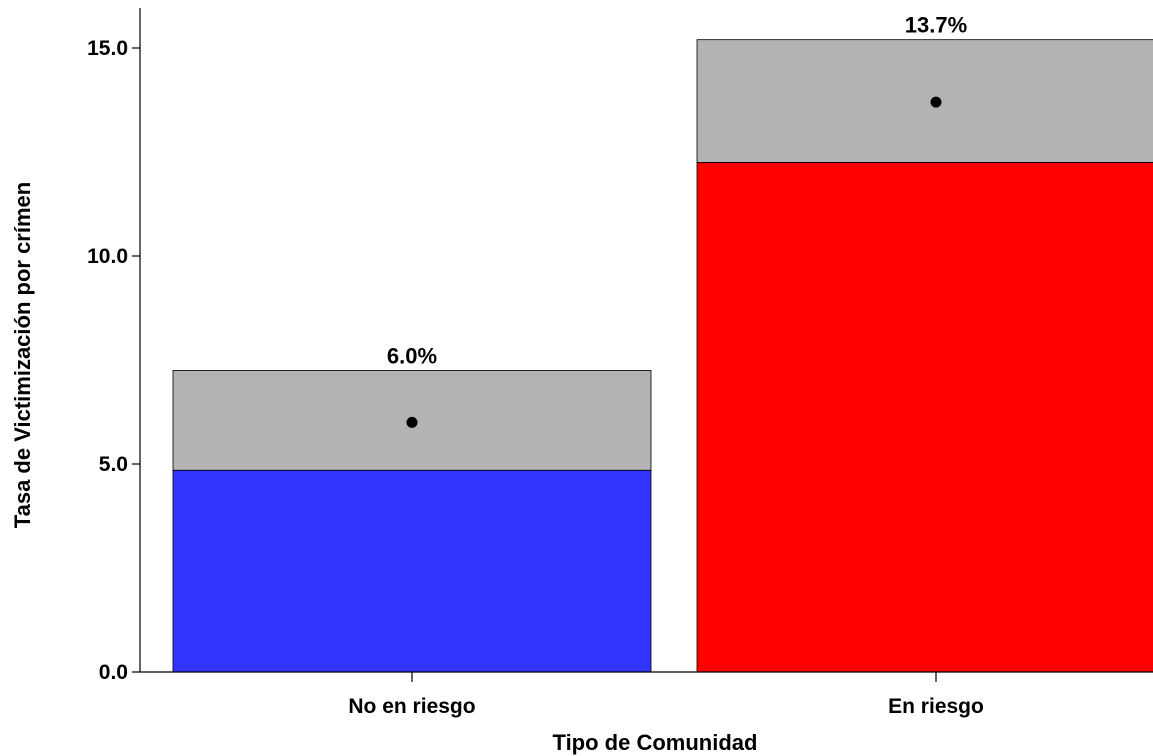 This screenshot has height=756, width=1153. Describe the element at coordinates (936, 25) in the screenshot. I see `data-label-en-riesgo: 13.7%` at that location.